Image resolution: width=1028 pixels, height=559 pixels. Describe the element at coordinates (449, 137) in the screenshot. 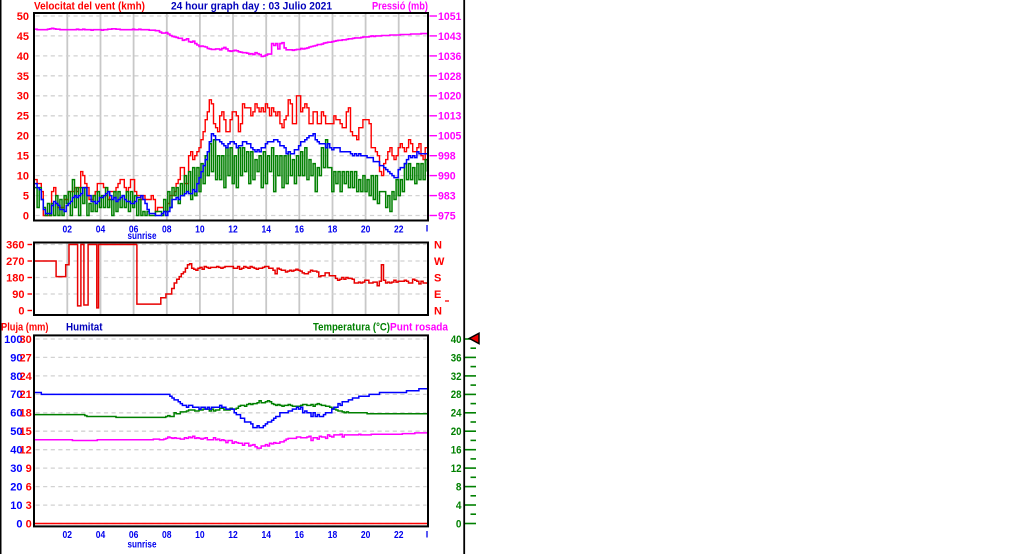

I see `svg-text: 1005` at that location.